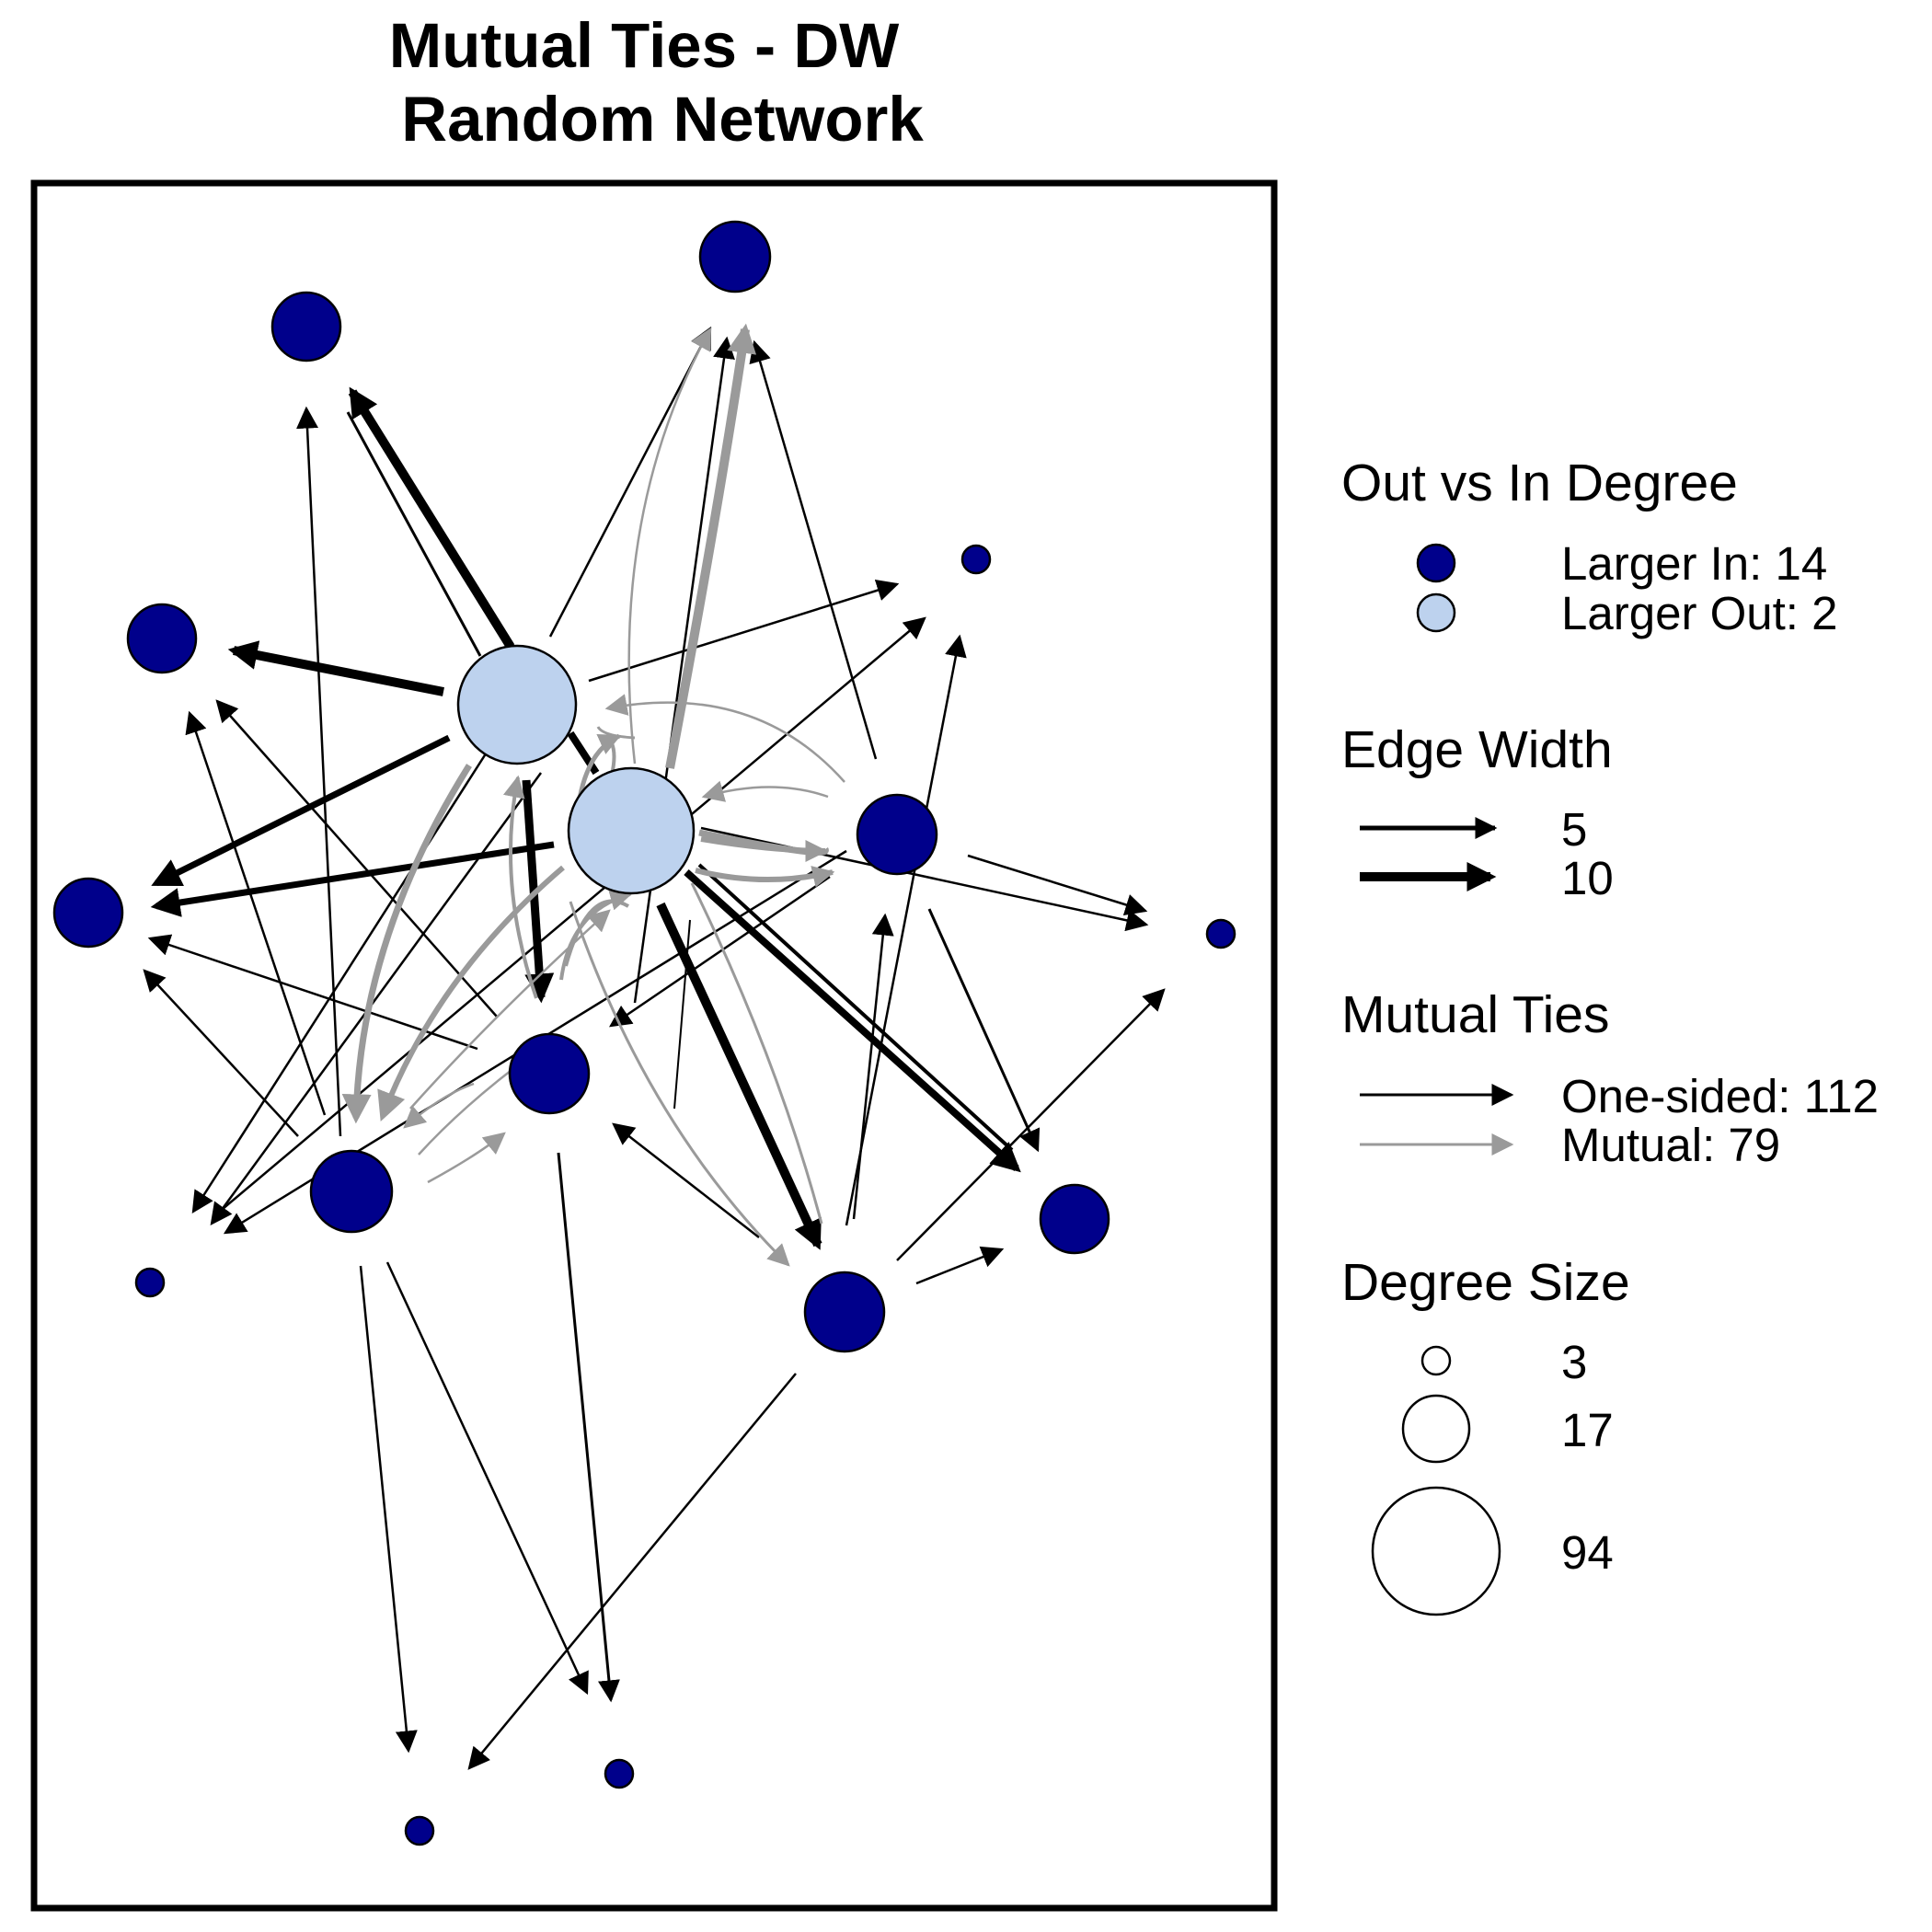 Image resolution: width=1932 pixels, height=1932 pixels. Describe the element at coordinates (1670, 1145) in the screenshot. I see `legend-mutual-label: Mutual: 79` at that location.